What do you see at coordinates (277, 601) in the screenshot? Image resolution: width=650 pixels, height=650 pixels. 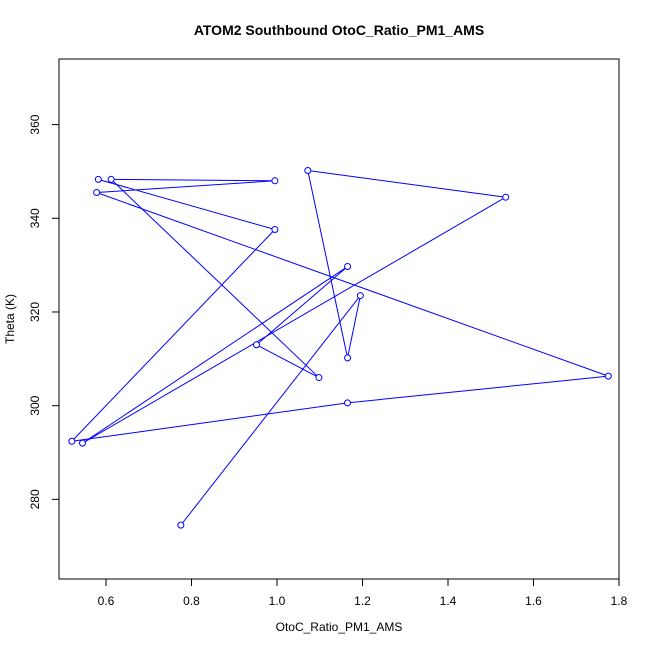 I see `x-tick-label: 1.0` at bounding box center [277, 601].